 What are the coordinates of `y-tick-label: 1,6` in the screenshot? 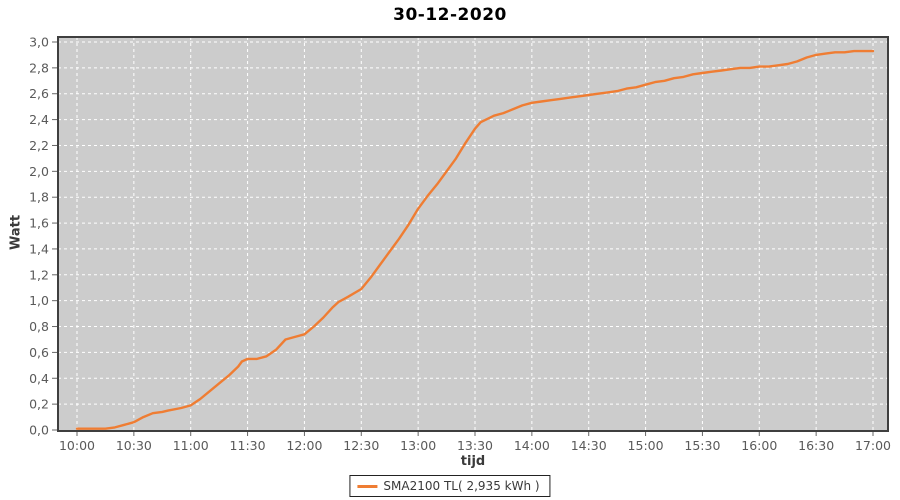 It's located at (39, 223).